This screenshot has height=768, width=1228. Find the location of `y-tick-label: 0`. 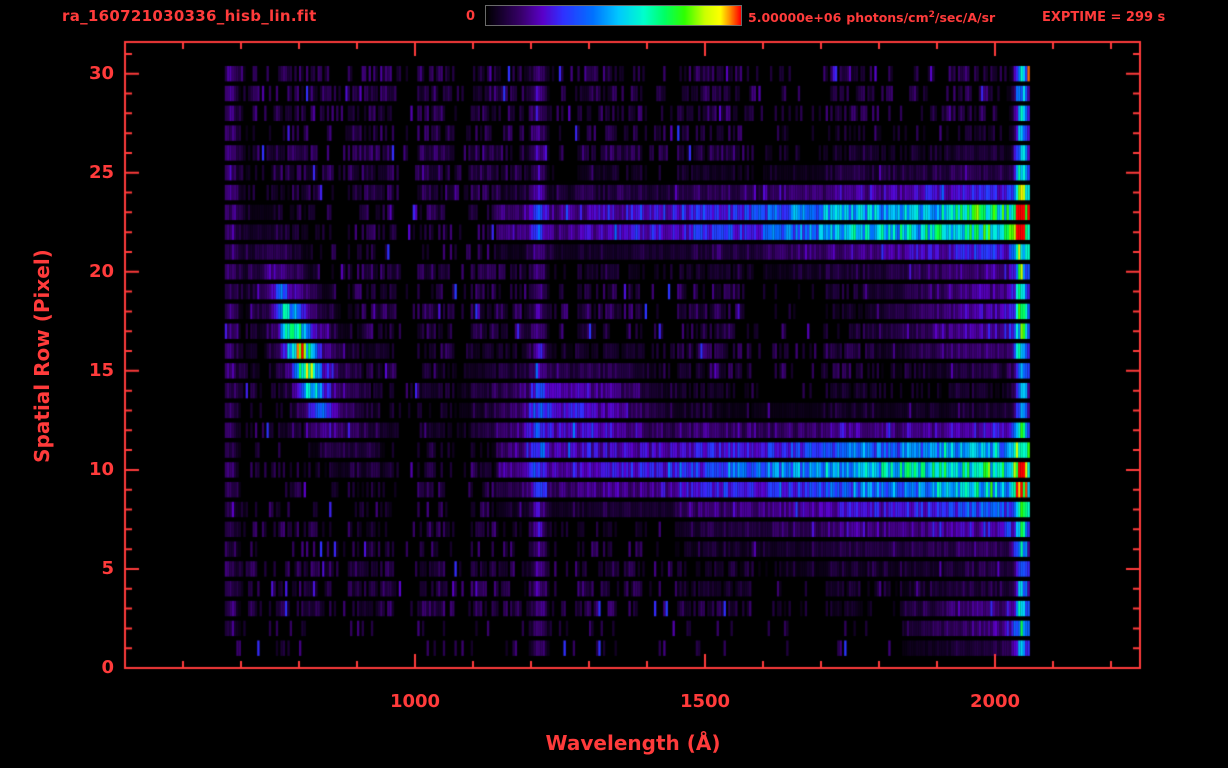

y-tick-label: 0 is located at coordinates (107, 667).